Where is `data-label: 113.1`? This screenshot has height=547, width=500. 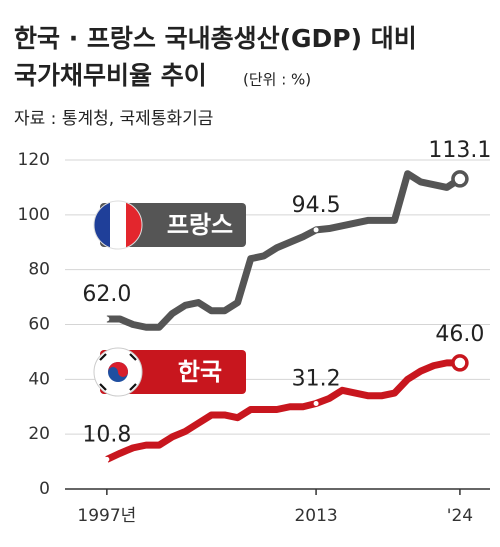
data-label: 113.1 is located at coordinates (459, 150).